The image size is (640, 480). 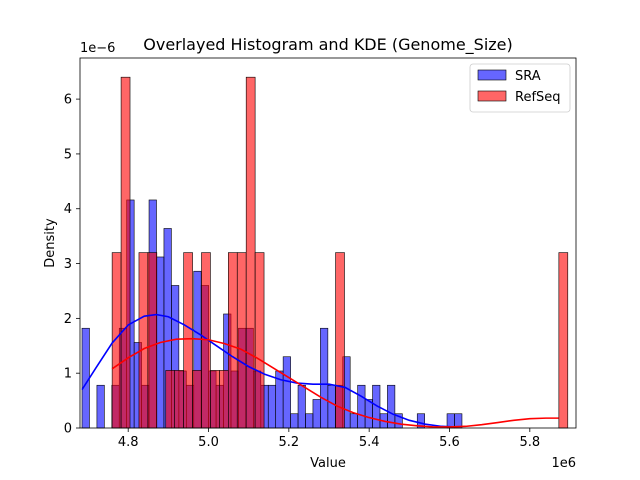 What do you see at coordinates (528, 76) in the screenshot?
I see `legend-label-sra: SRA` at bounding box center [528, 76].